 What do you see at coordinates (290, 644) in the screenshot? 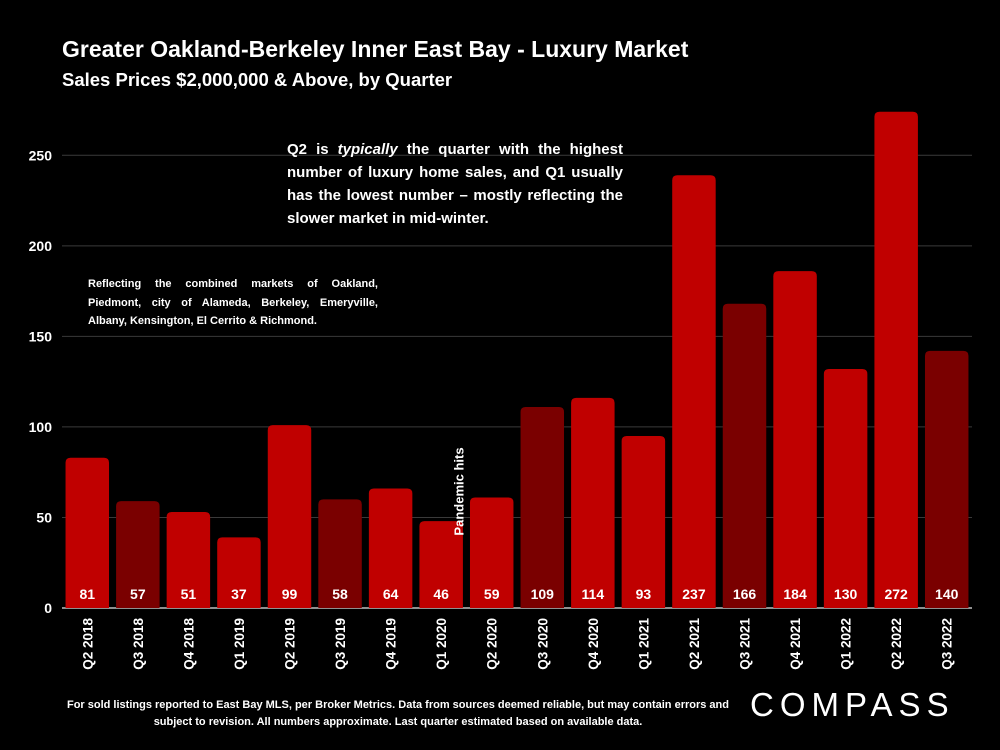
I see `x-tick-label: Q2 2019` at bounding box center [290, 644].